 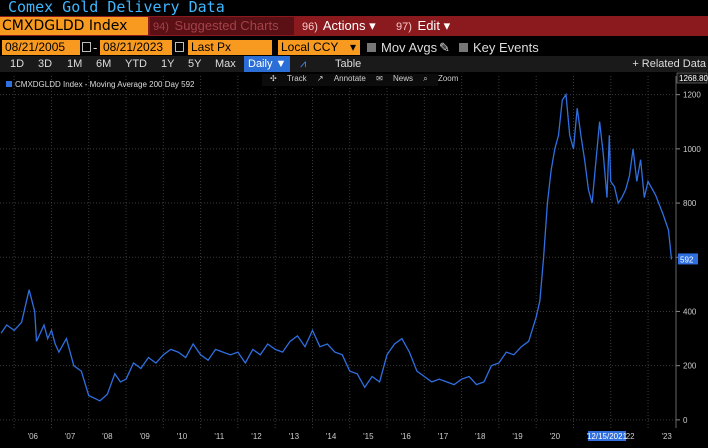 What do you see at coordinates (404, 27) in the screenshot?
I see `edit-num: 97)` at bounding box center [404, 27].